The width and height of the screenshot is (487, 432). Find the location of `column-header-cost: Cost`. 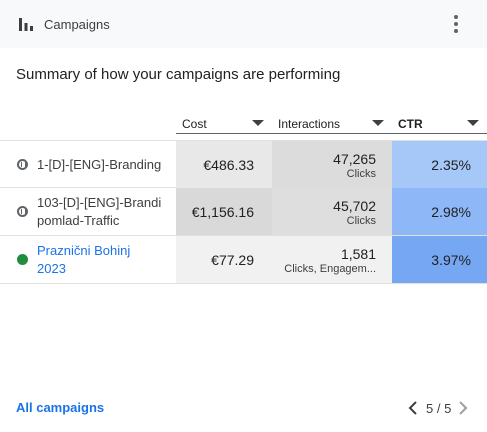

column-header-cost: Cost is located at coordinates (224, 123).